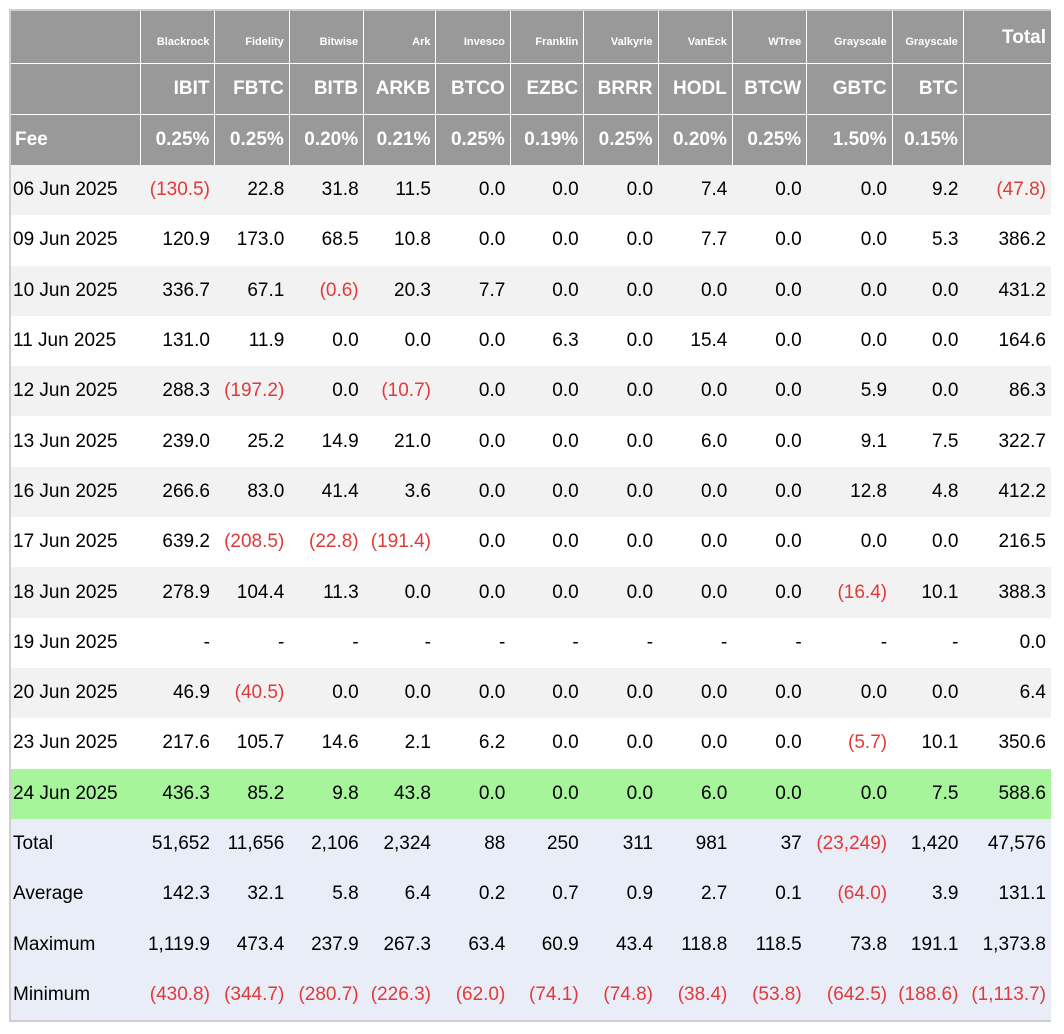 The image size is (1064, 1034). Describe the element at coordinates (928, 88) in the screenshot. I see `ticker-header: BTC` at that location.